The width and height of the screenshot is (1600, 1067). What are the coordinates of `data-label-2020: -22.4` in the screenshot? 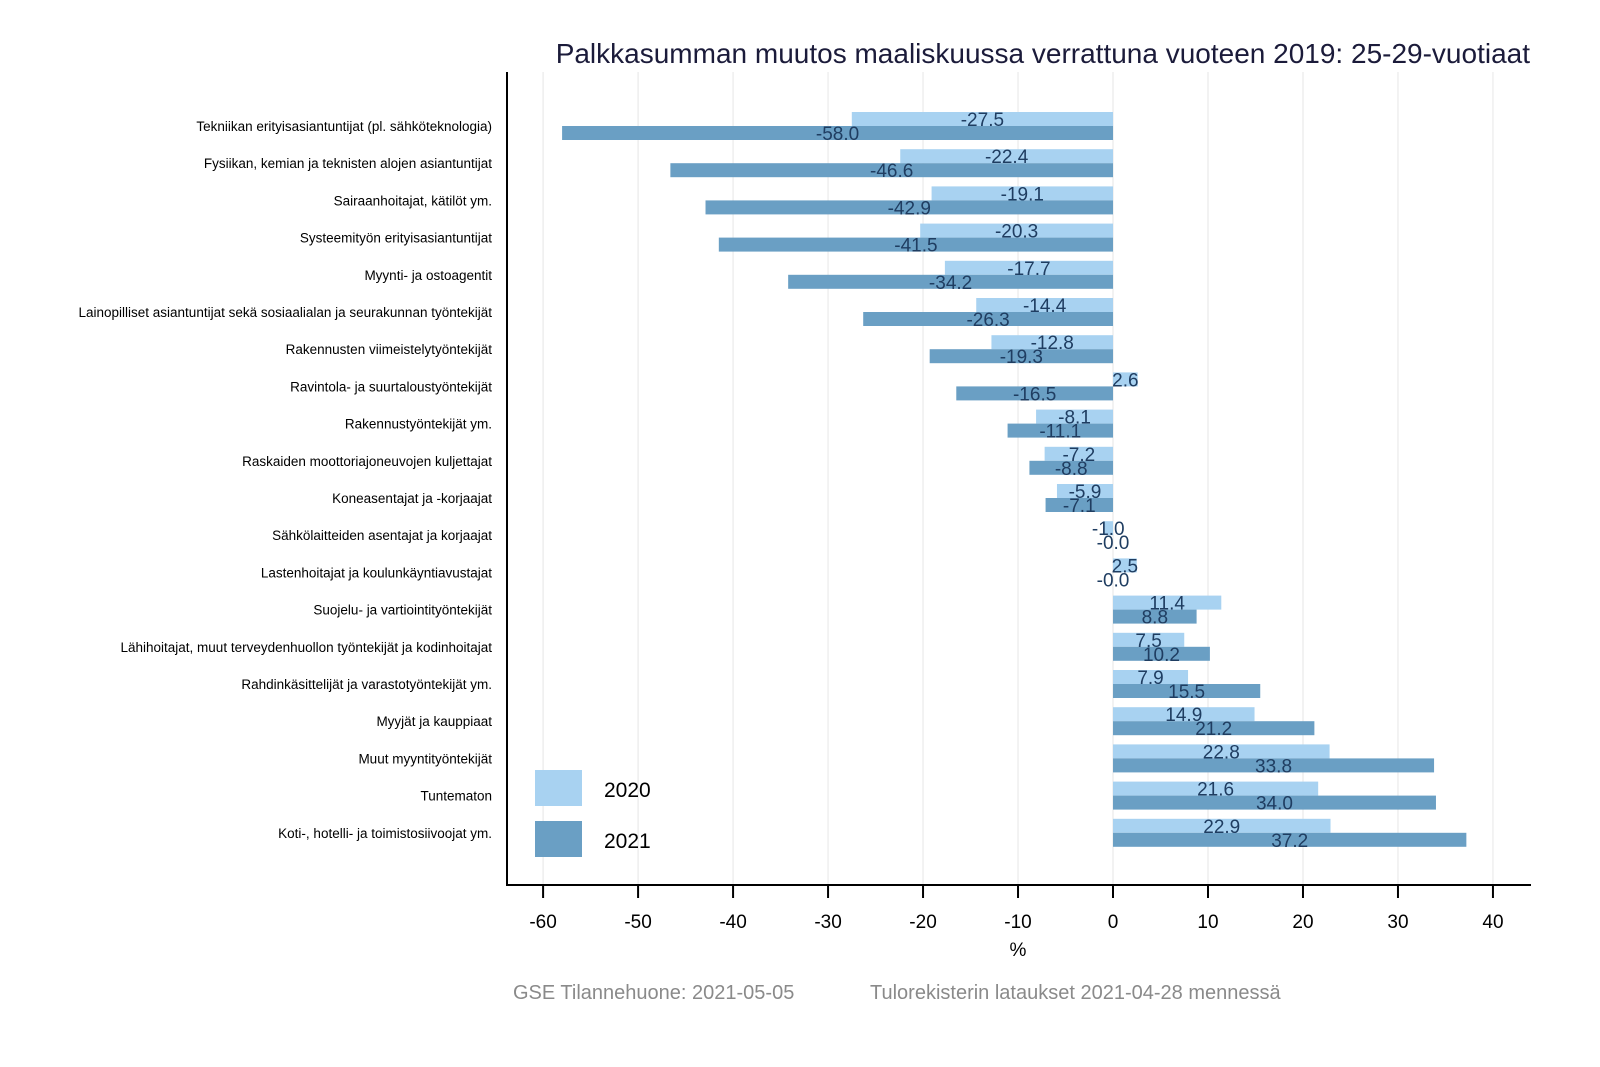 It's located at (1007, 157).